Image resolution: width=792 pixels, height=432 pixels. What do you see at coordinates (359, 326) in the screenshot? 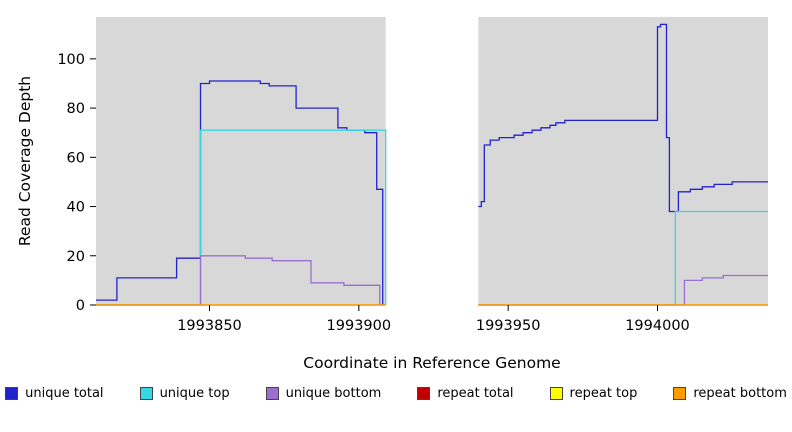
I see `x-tick-label: 1993900` at bounding box center [359, 326].